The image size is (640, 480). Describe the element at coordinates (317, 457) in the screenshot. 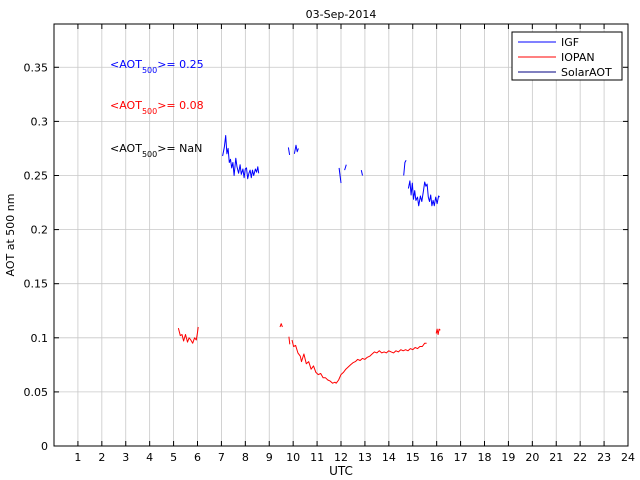

I see `x-tick-label: 11` at that location.